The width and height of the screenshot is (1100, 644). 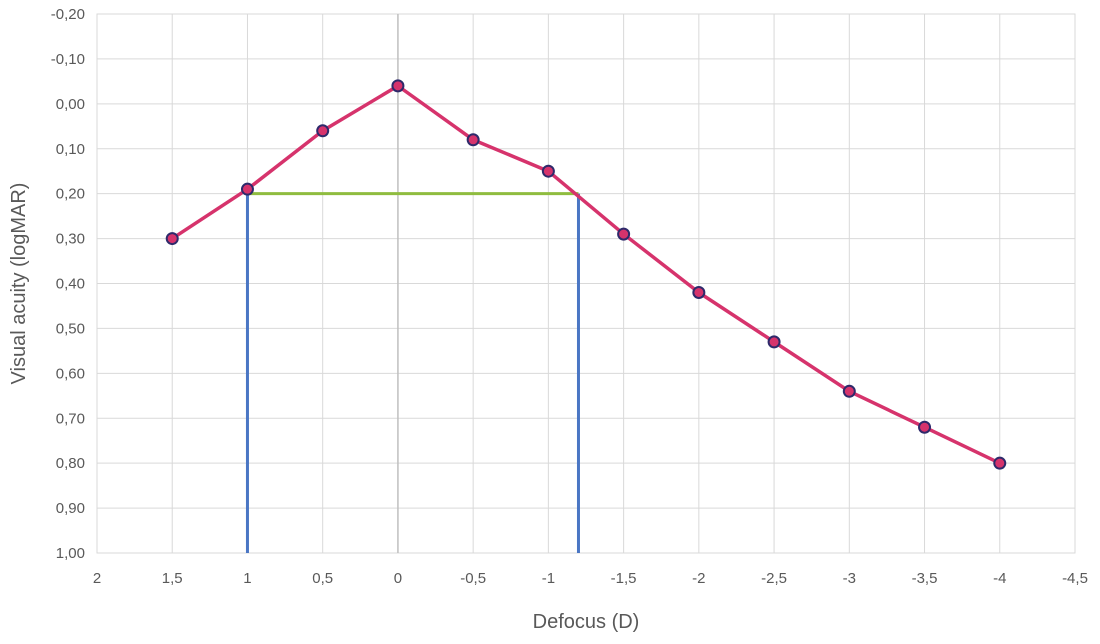 What do you see at coordinates (70, 239) in the screenshot?
I see `y-tick-label: 0,30` at bounding box center [70, 239].